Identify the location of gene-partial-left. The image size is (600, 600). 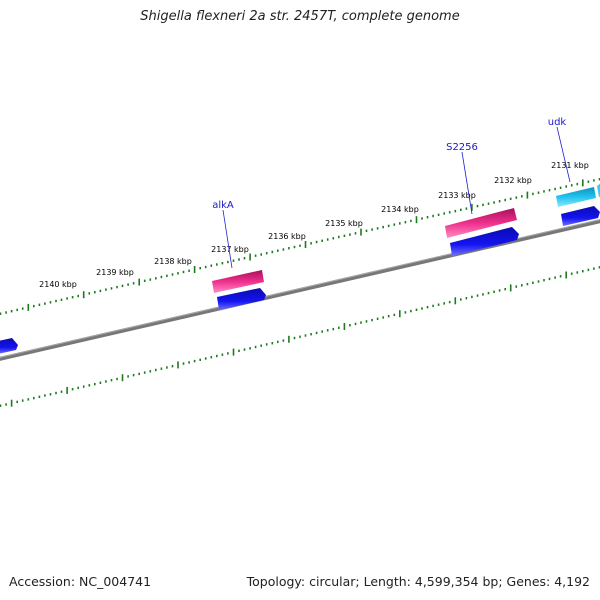
(9, 346).